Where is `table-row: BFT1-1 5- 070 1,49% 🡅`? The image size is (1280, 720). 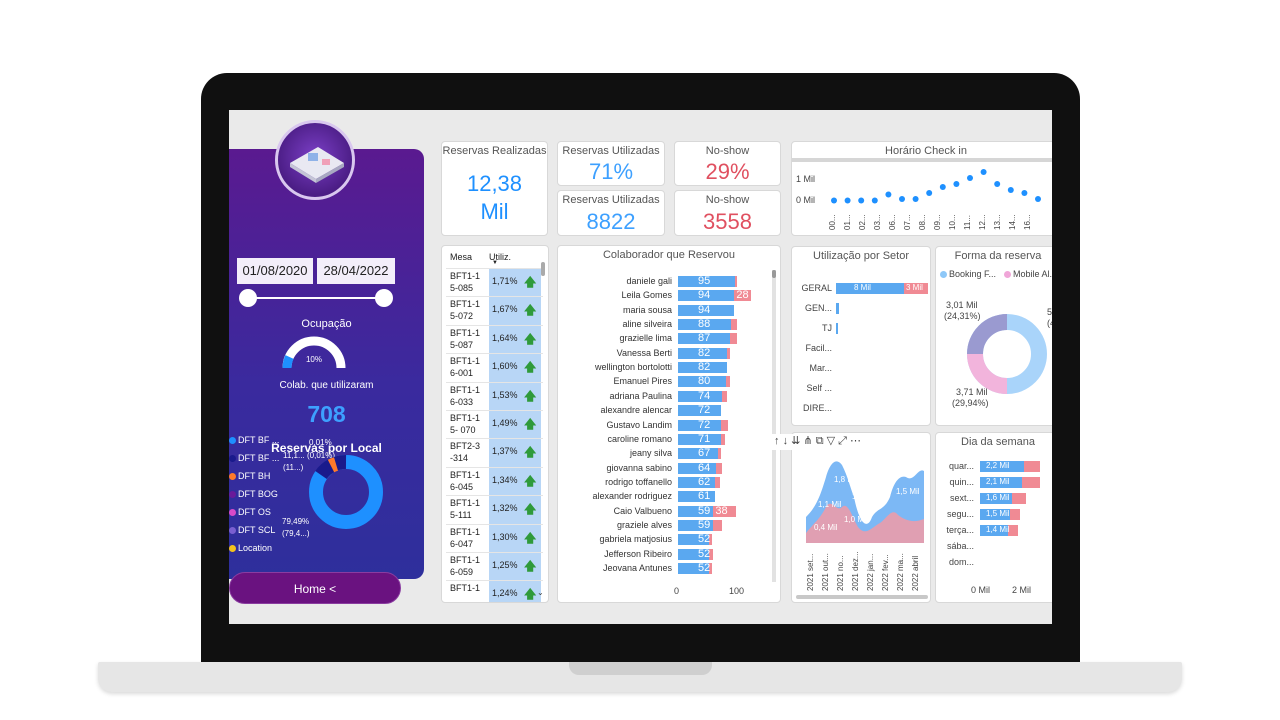 table-row: BFT1-1 5- 070 1,49% 🡅 is located at coordinates (494, 424).